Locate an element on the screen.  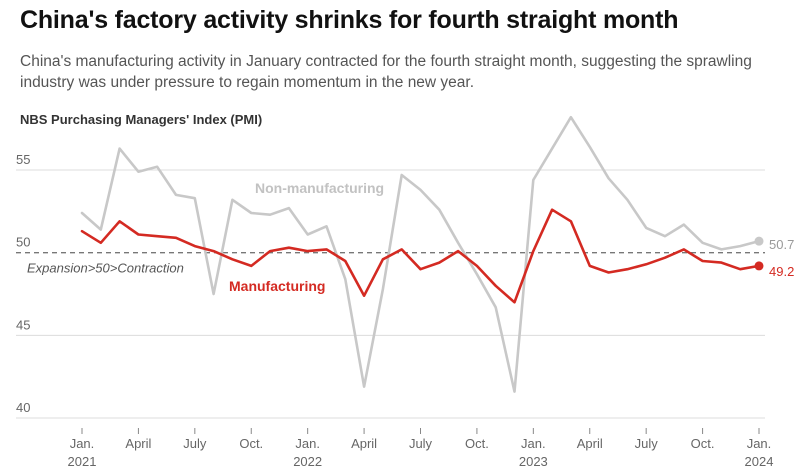
reference-line-group: Expansion>50>Contraction is located at coordinates (390, 264).